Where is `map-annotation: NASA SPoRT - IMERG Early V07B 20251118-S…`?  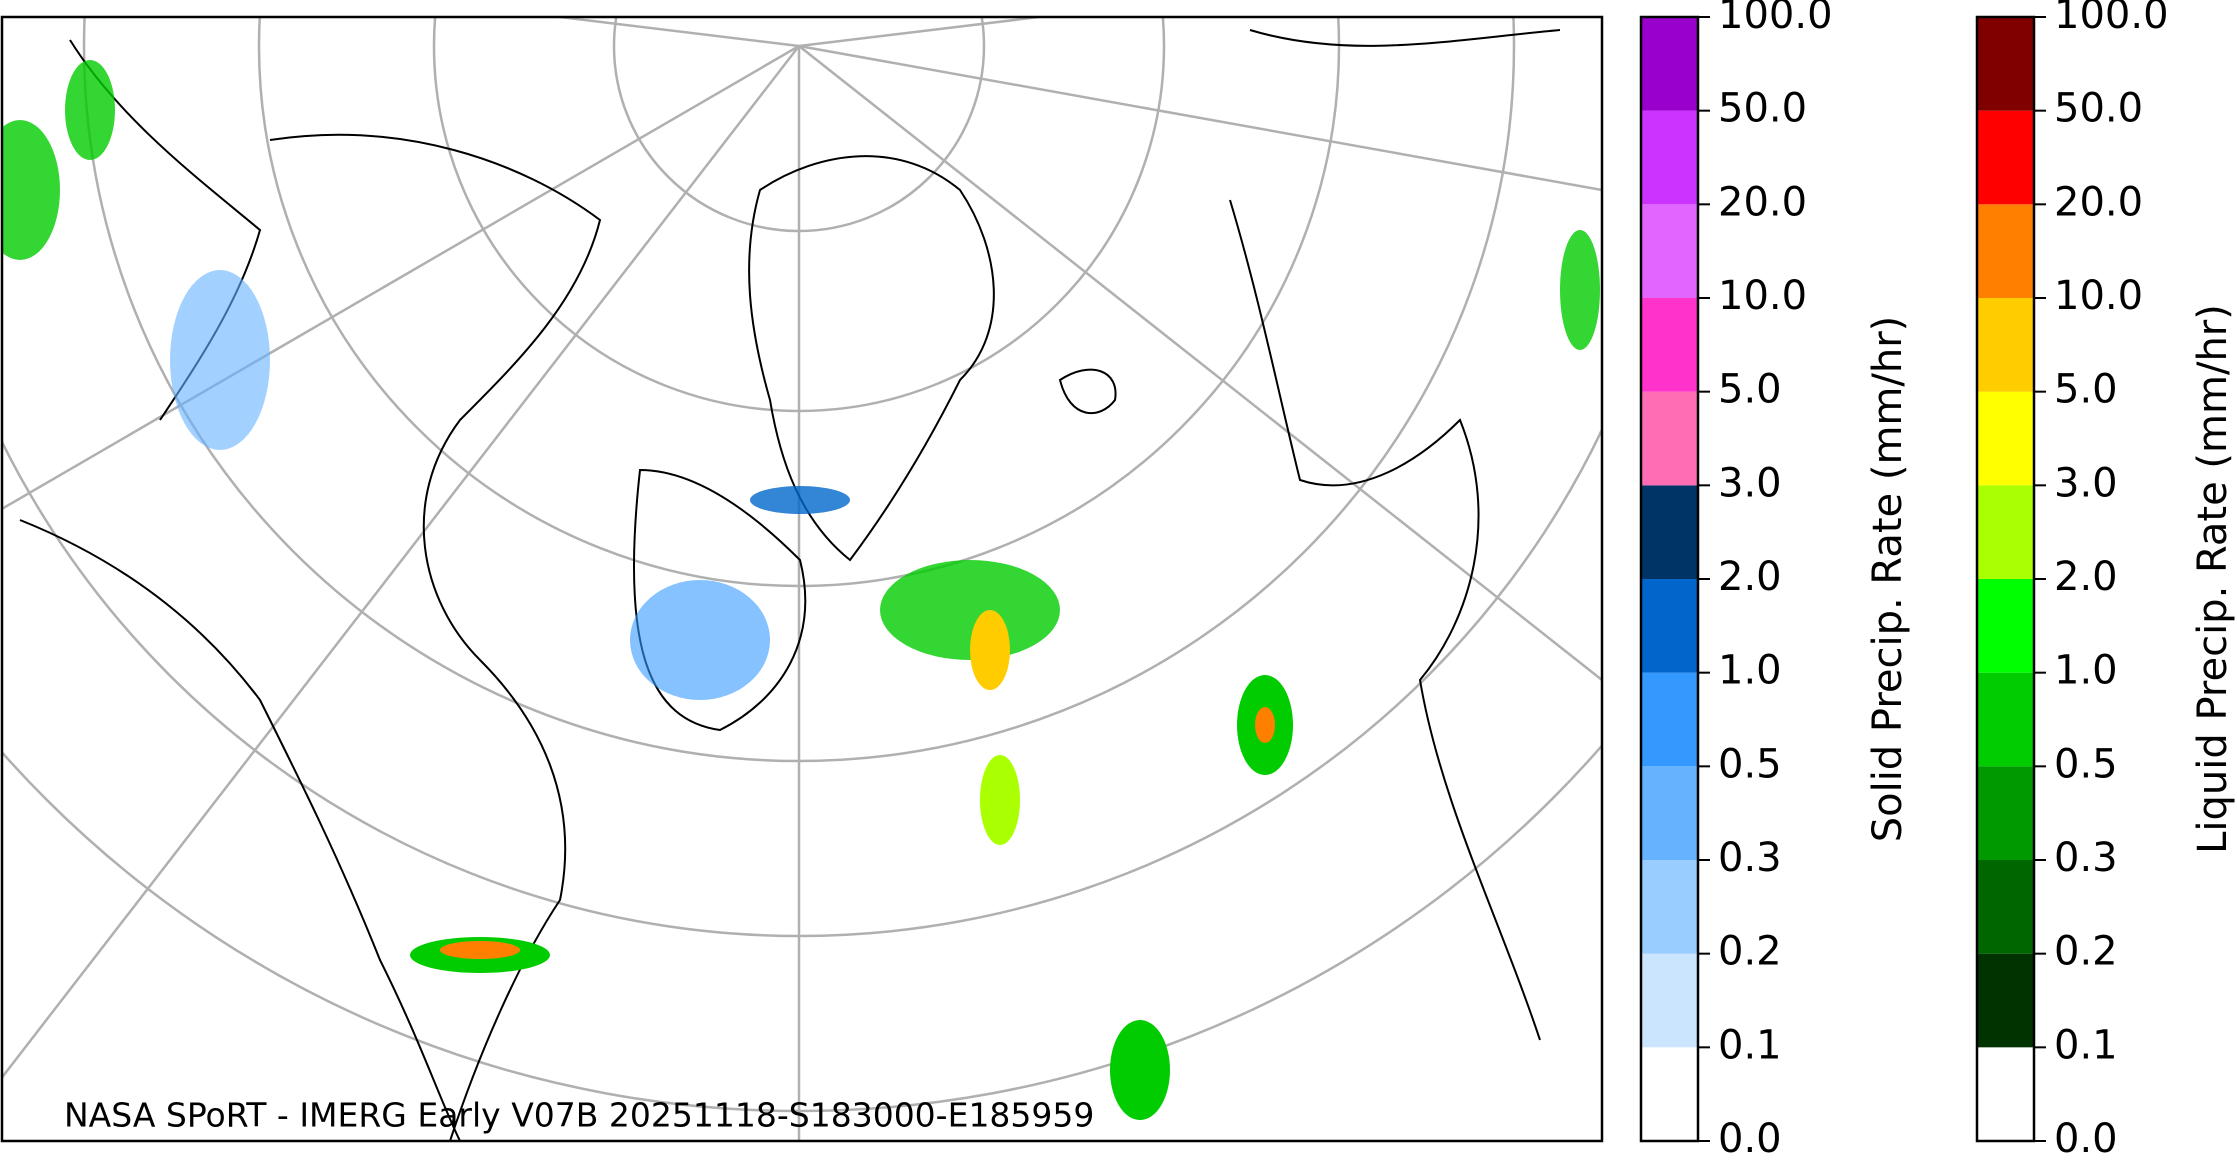 map-annotation: NASA SPoRT - IMERG Early V07B 20251118-S… is located at coordinates (579, 1115).